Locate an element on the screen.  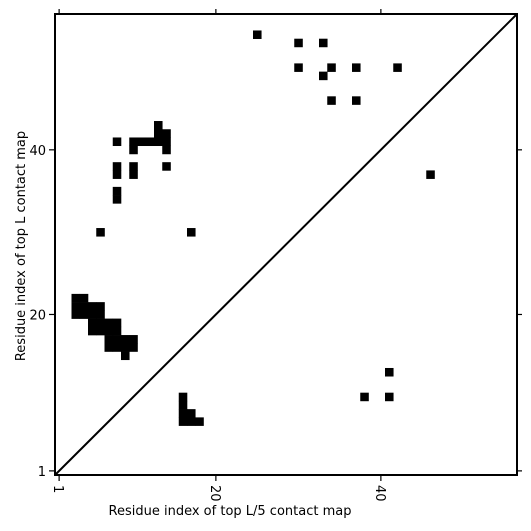
x-tick-label: 20 is located at coordinates (214, 493).